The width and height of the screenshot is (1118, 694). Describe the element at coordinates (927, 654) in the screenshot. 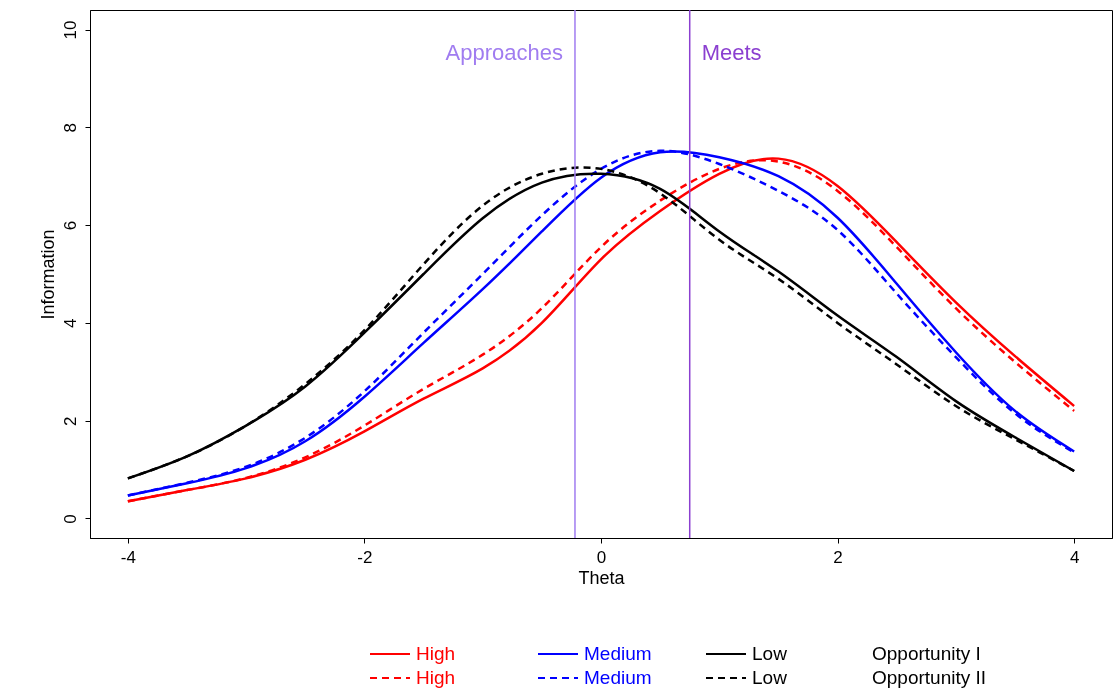

I see `text: Opportunity I` at that location.